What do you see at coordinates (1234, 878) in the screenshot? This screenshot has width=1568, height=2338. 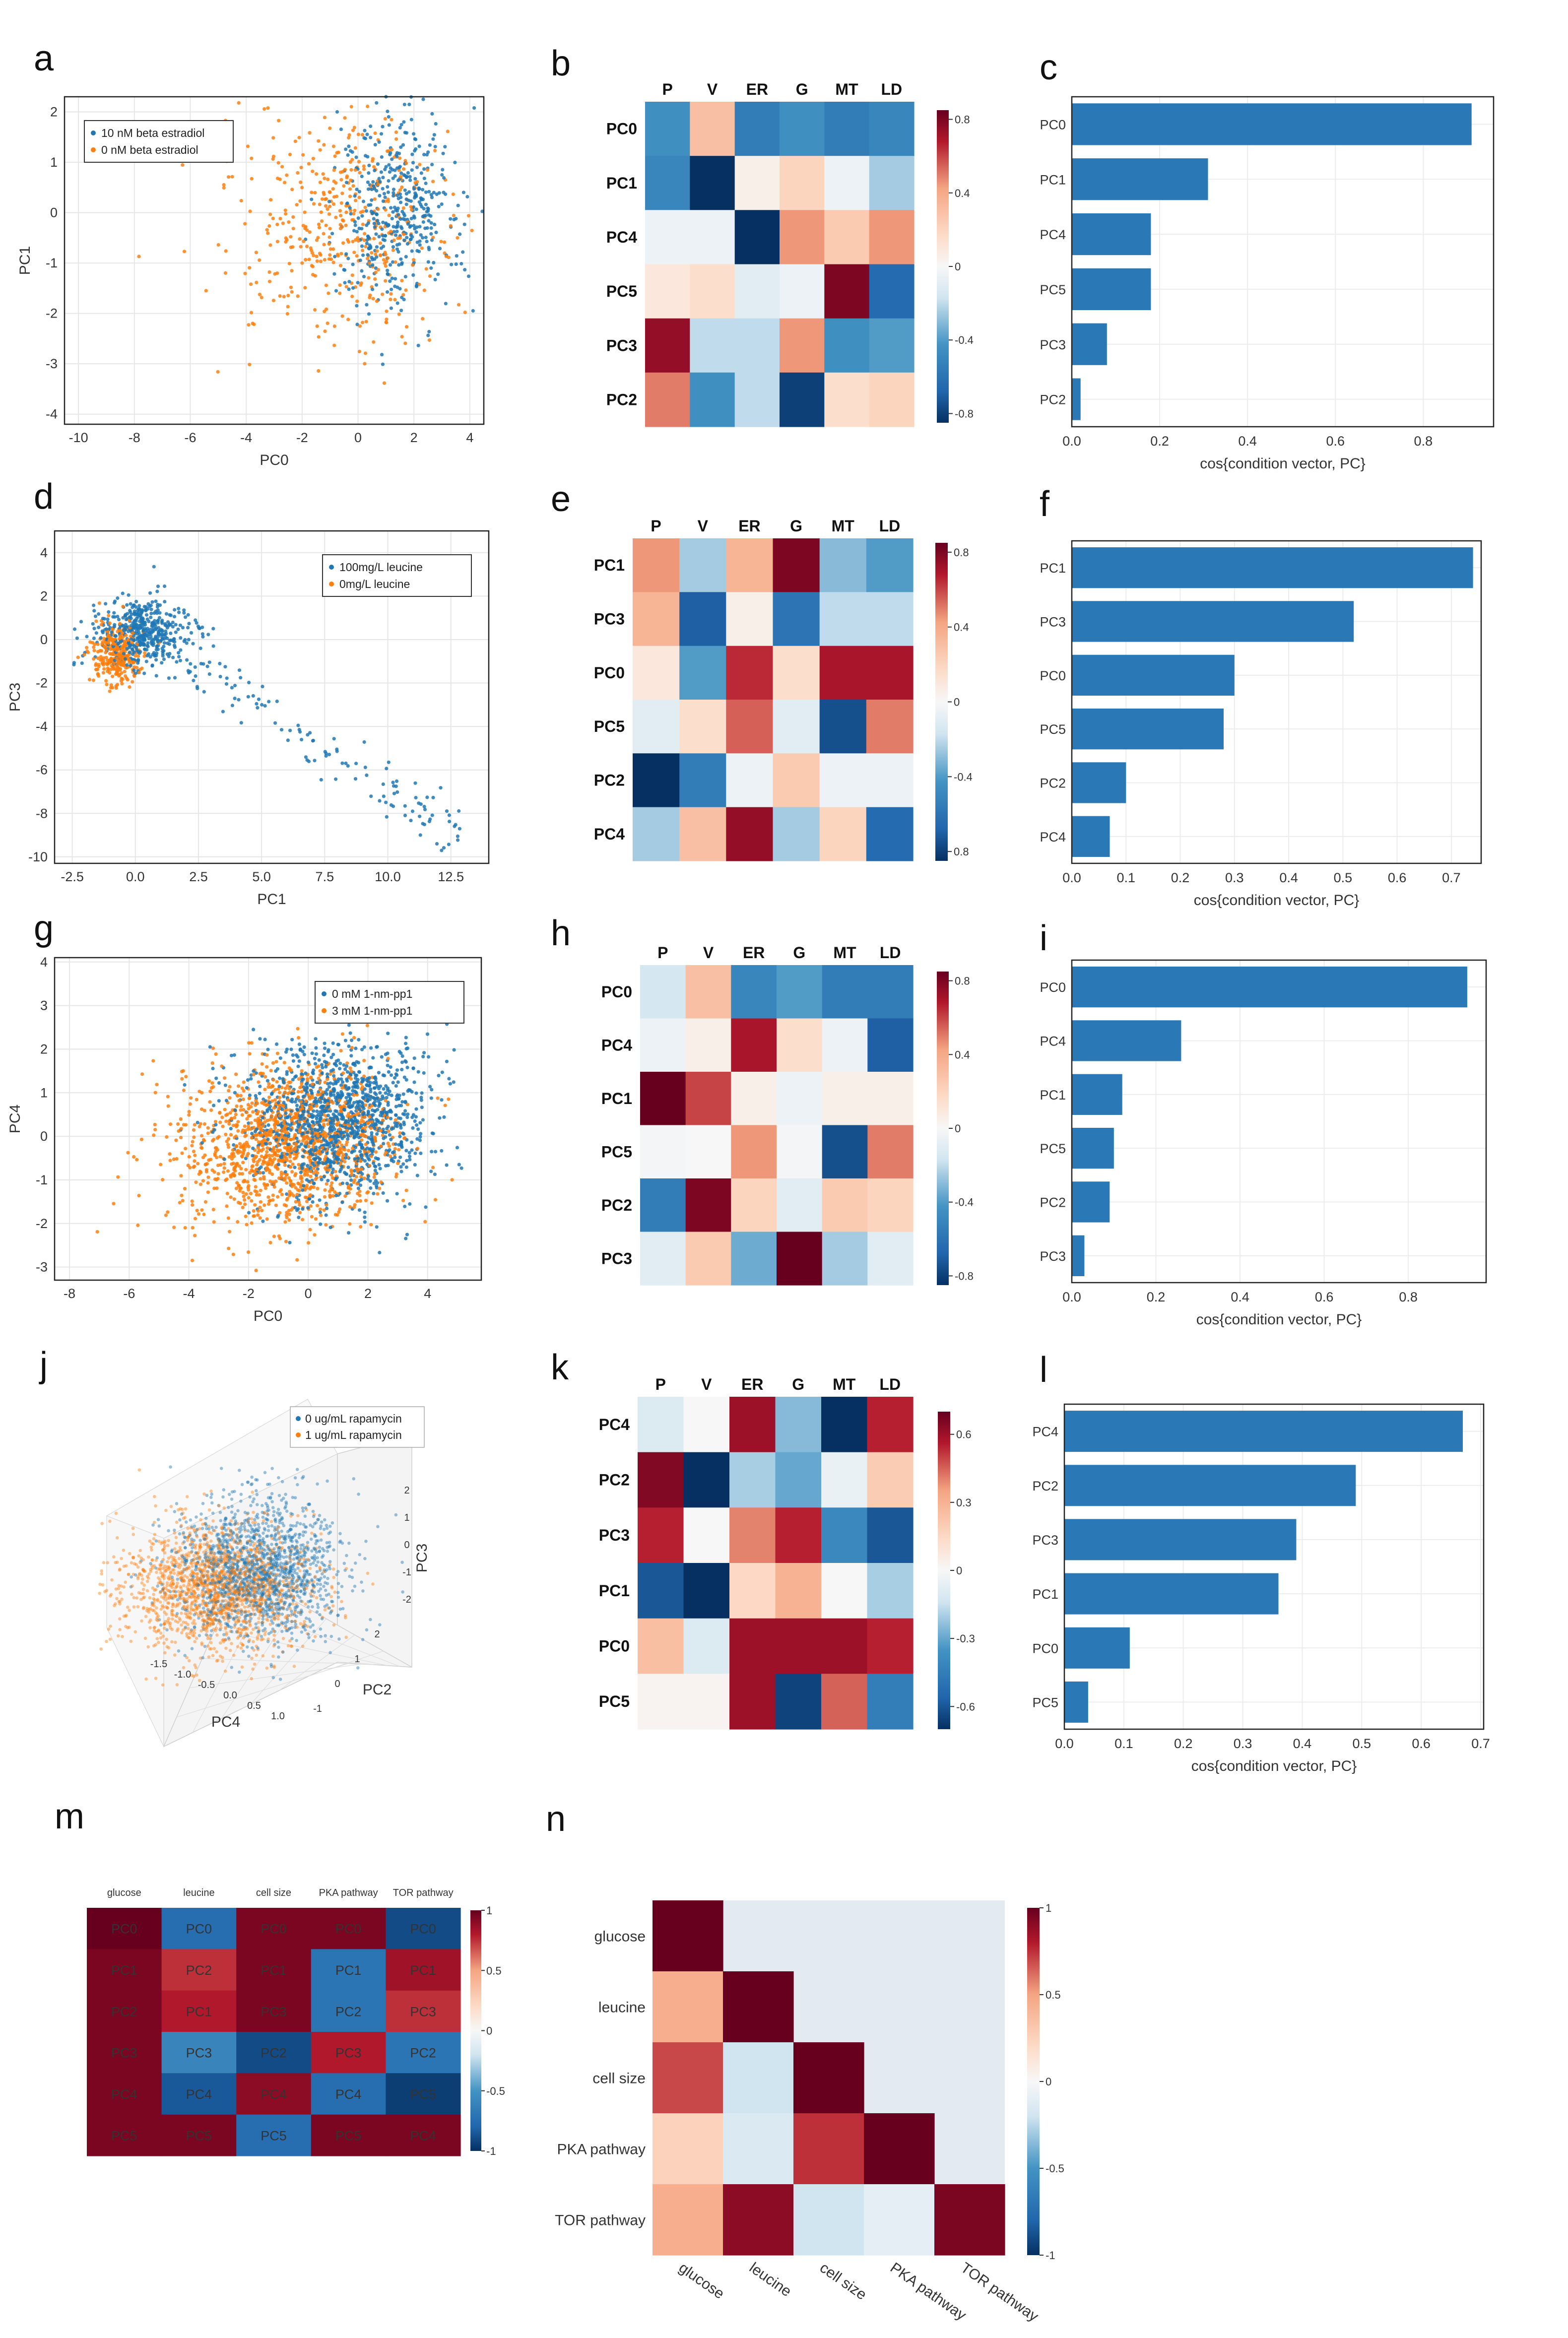 I see `x-tick-label: 0.3` at bounding box center [1234, 878].